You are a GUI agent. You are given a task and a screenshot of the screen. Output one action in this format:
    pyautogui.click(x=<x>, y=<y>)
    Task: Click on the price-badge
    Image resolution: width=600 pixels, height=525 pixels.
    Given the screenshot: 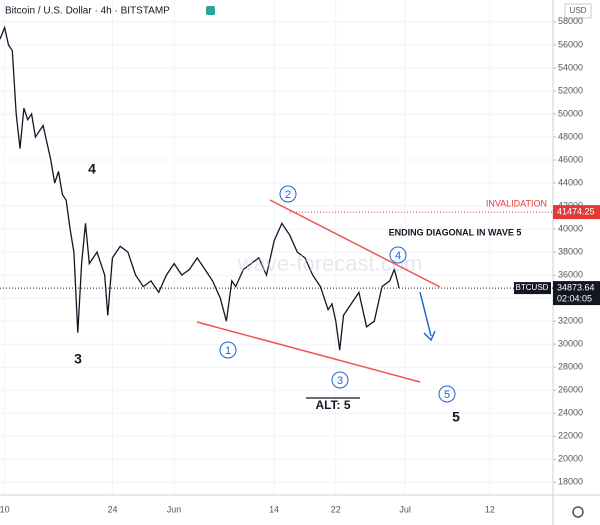 What is the action you would take?
    pyautogui.click(x=576, y=293)
    